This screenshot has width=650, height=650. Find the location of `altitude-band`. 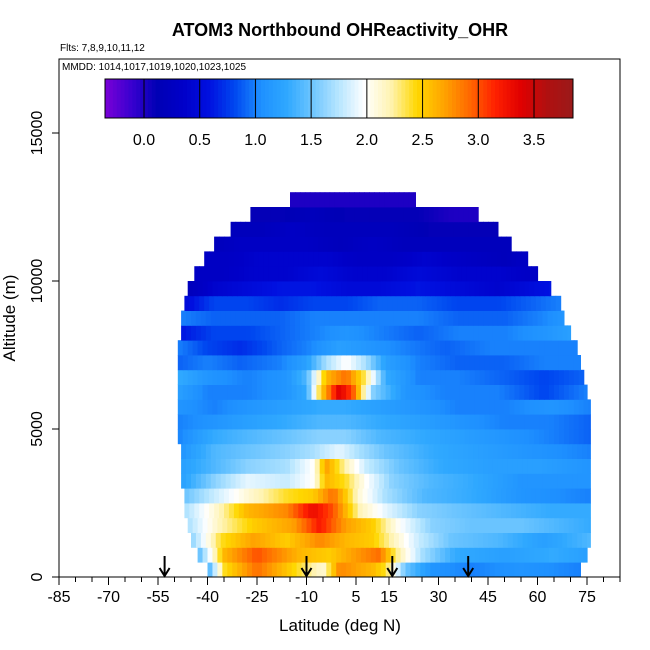

altitude-band is located at coordinates (387, 511).